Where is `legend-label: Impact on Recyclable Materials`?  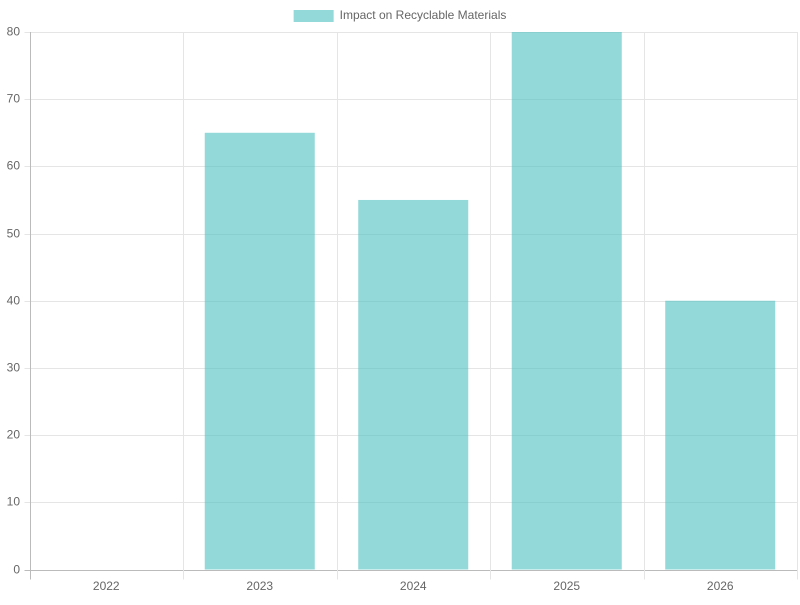
legend-label: Impact on Recyclable Materials is located at coordinates (423, 15).